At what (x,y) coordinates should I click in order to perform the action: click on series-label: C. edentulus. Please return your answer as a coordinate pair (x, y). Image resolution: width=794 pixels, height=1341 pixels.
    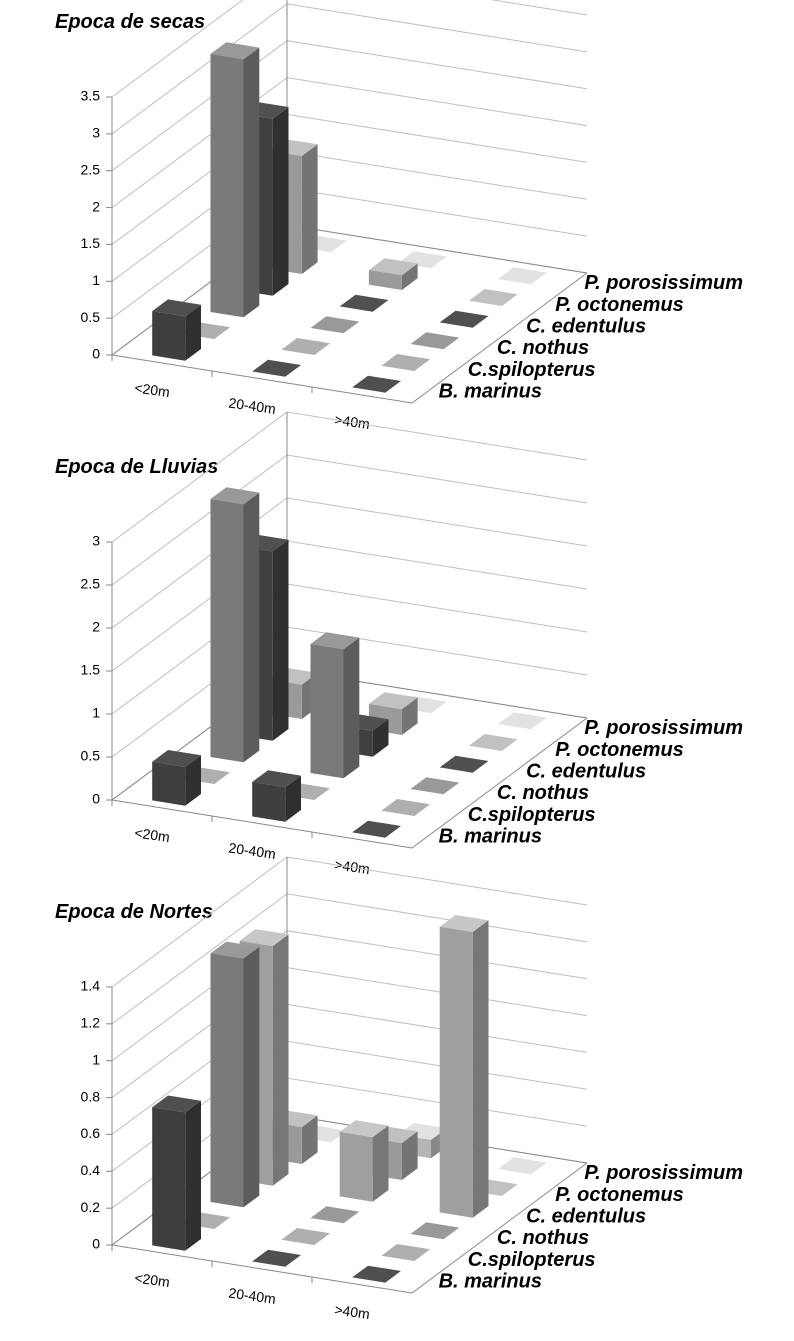
    Looking at the image, I should click on (586, 326).